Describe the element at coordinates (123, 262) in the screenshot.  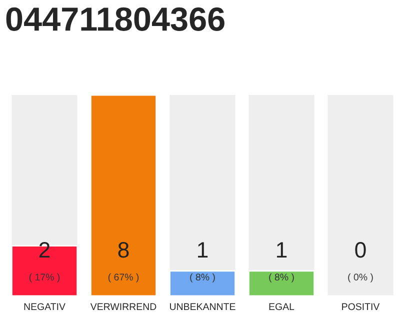
I see `data-label: 8 ( 67% )` at that location.